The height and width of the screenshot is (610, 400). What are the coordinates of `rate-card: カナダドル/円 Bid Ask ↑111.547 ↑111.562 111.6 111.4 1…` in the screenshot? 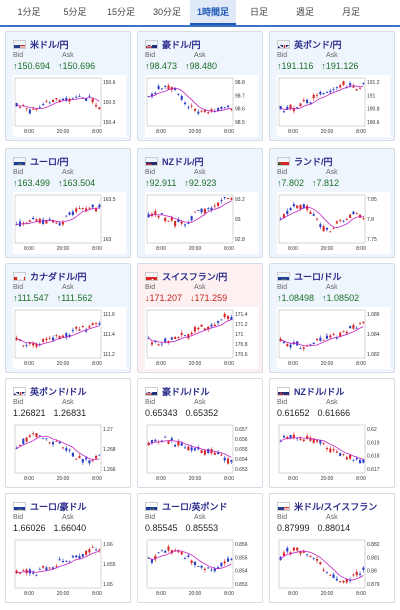 It's located at (68, 318).